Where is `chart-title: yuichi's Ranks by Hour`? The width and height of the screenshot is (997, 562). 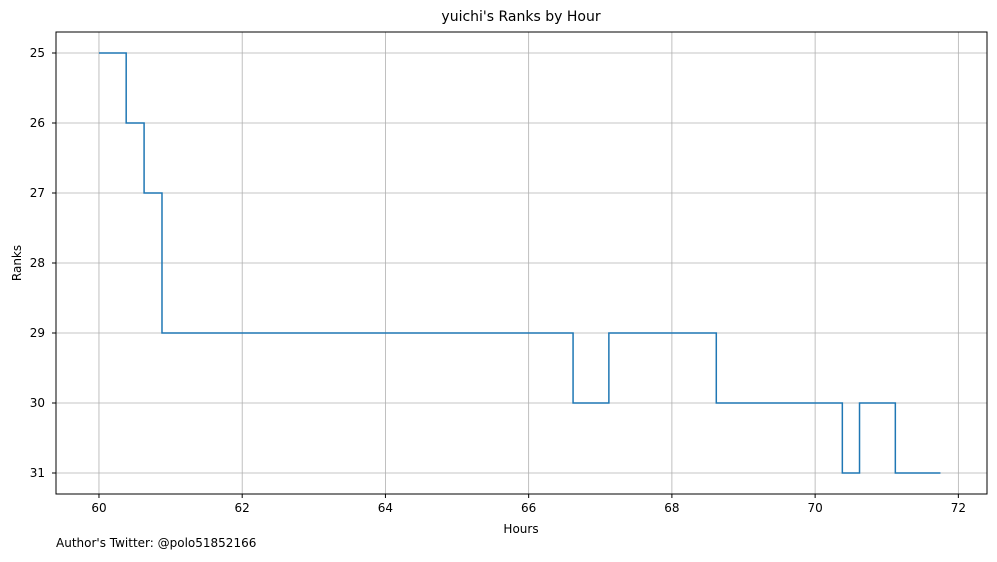
chart-title: yuichi's Ranks by Hour is located at coordinates (520, 17).